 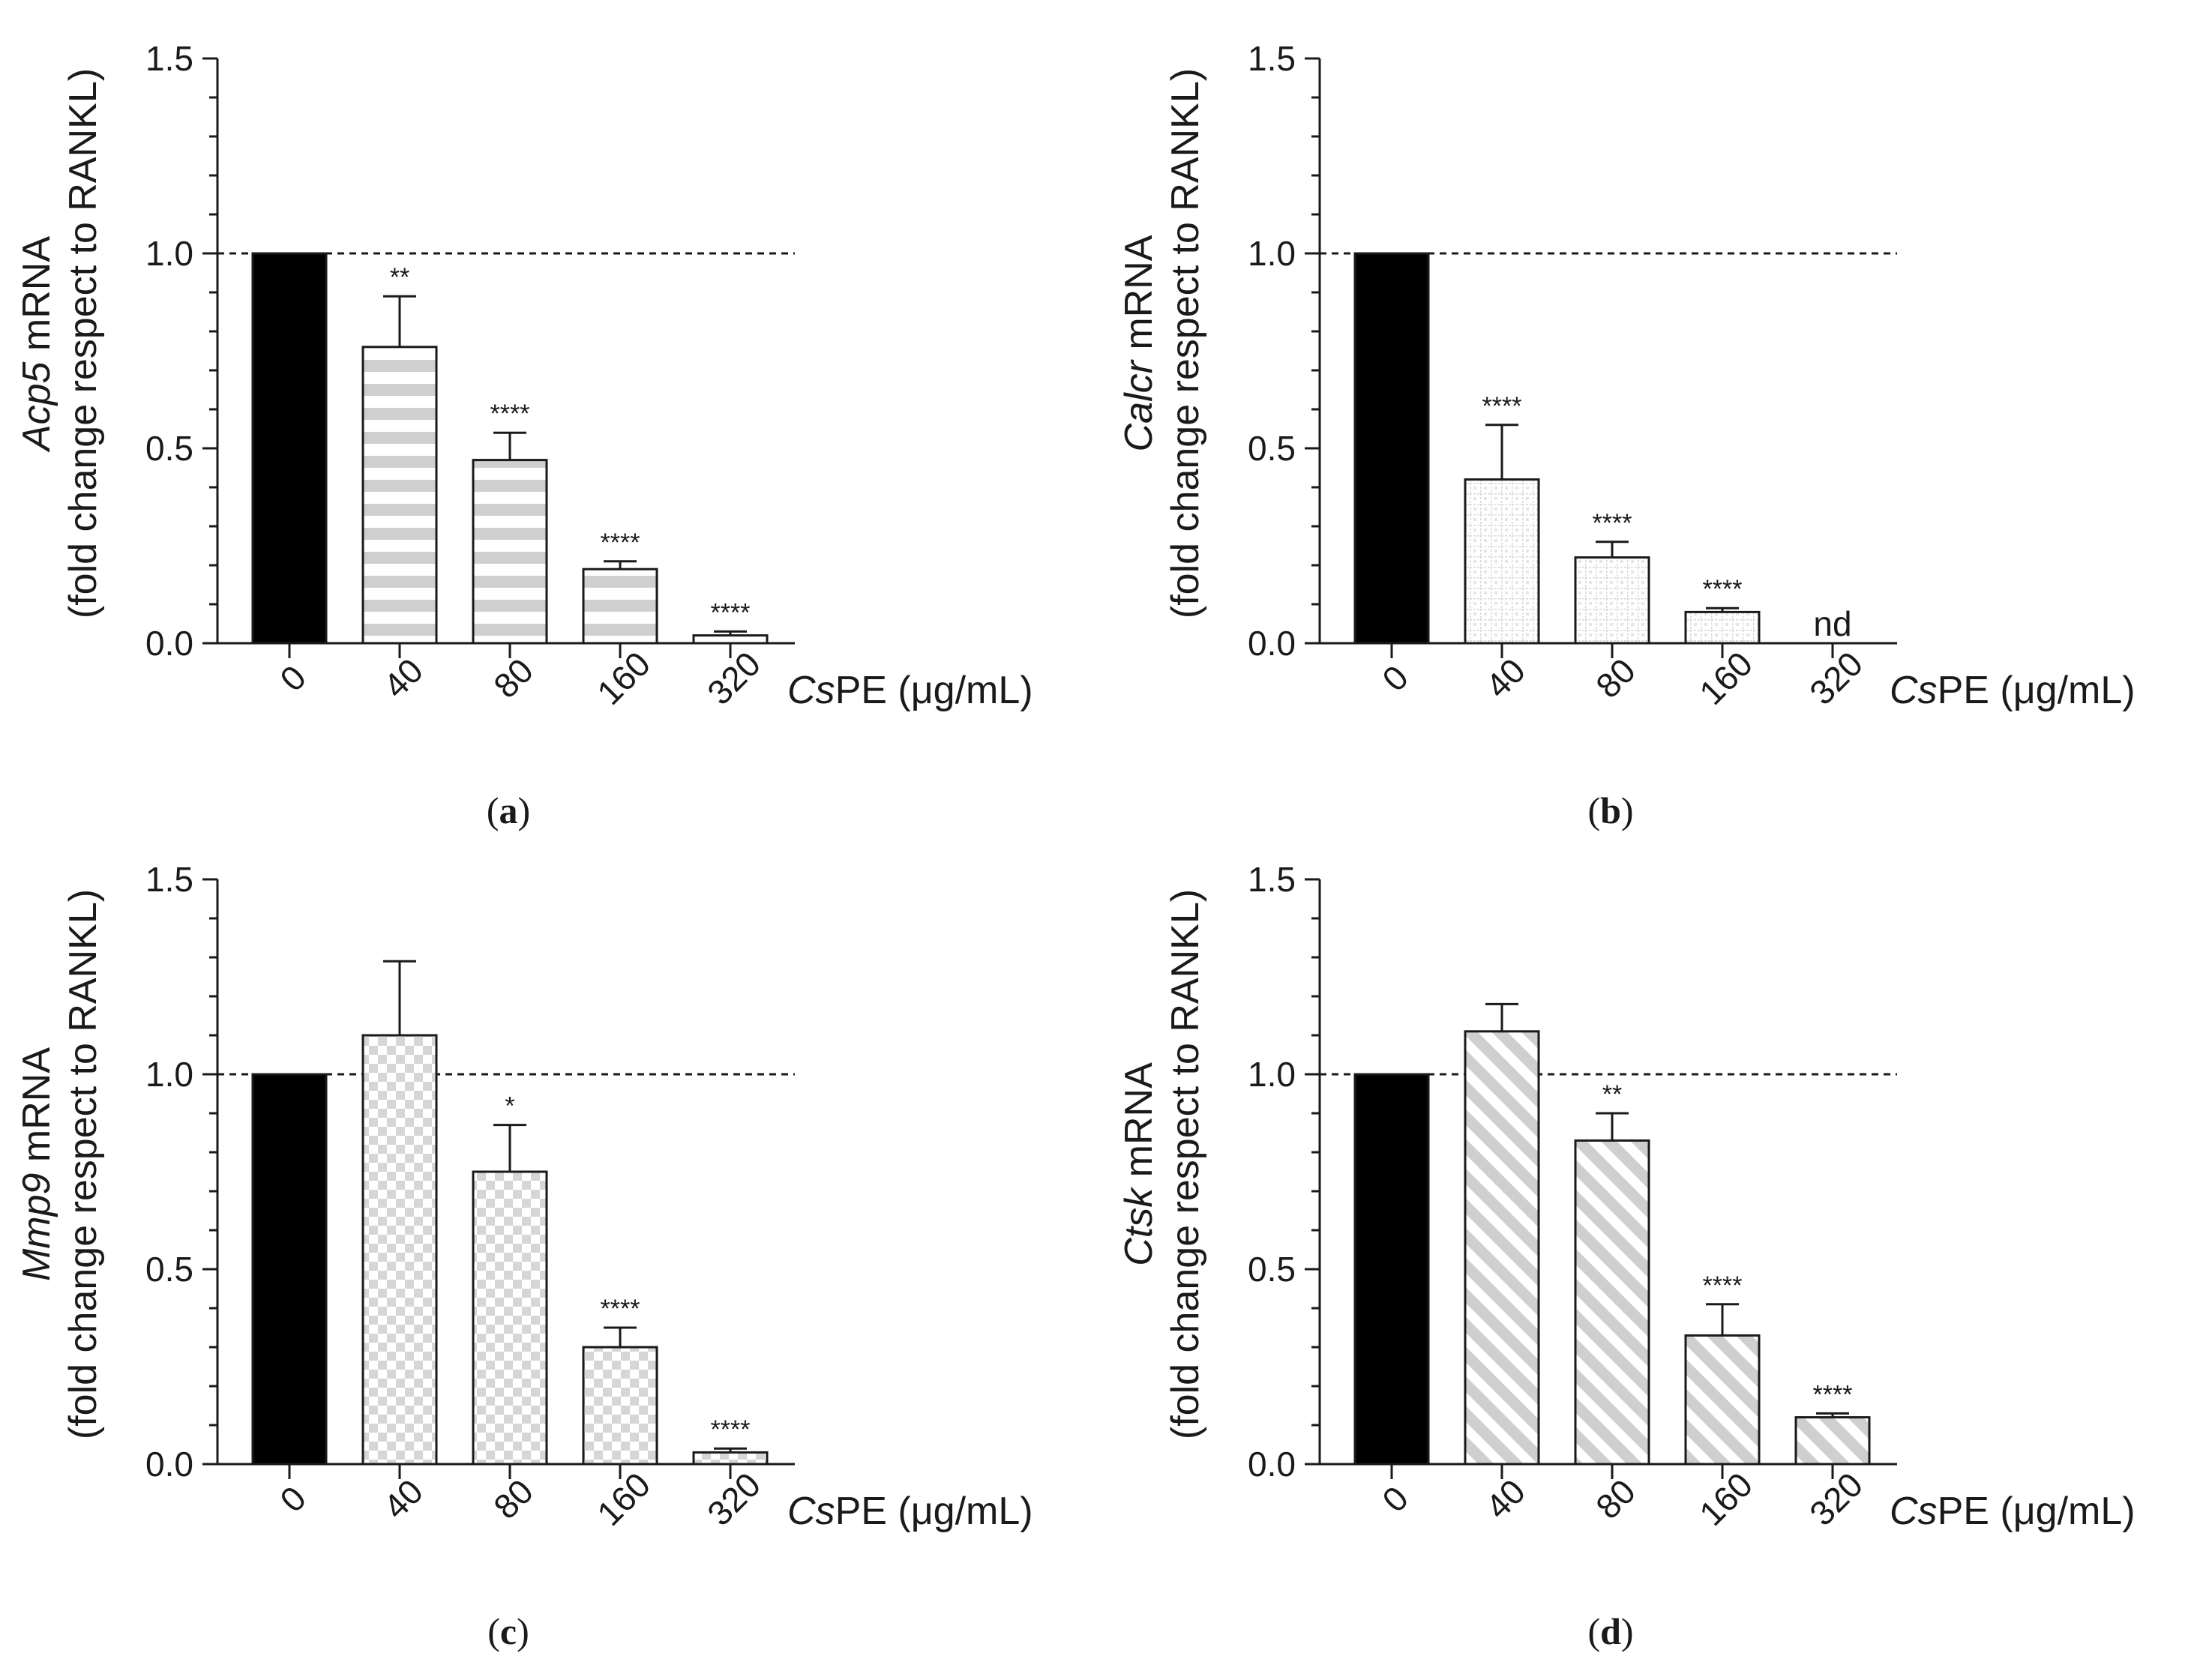 I want to click on panel-label: (a), so click(x=508, y=810).